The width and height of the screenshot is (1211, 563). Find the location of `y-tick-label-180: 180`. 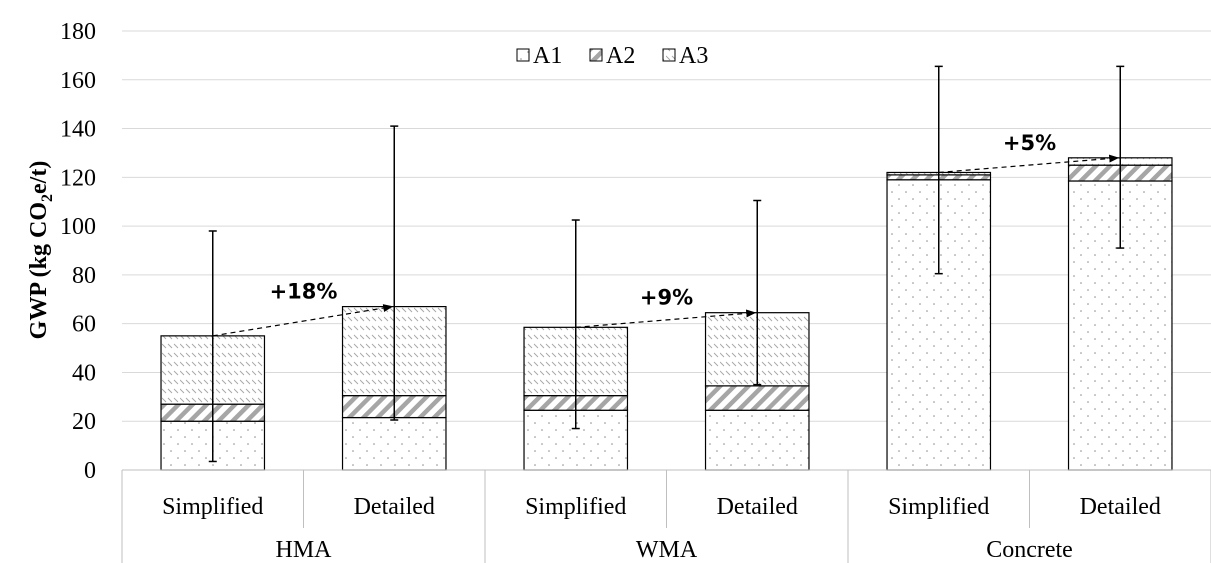

y-tick-label-180: 180 is located at coordinates (78, 32).